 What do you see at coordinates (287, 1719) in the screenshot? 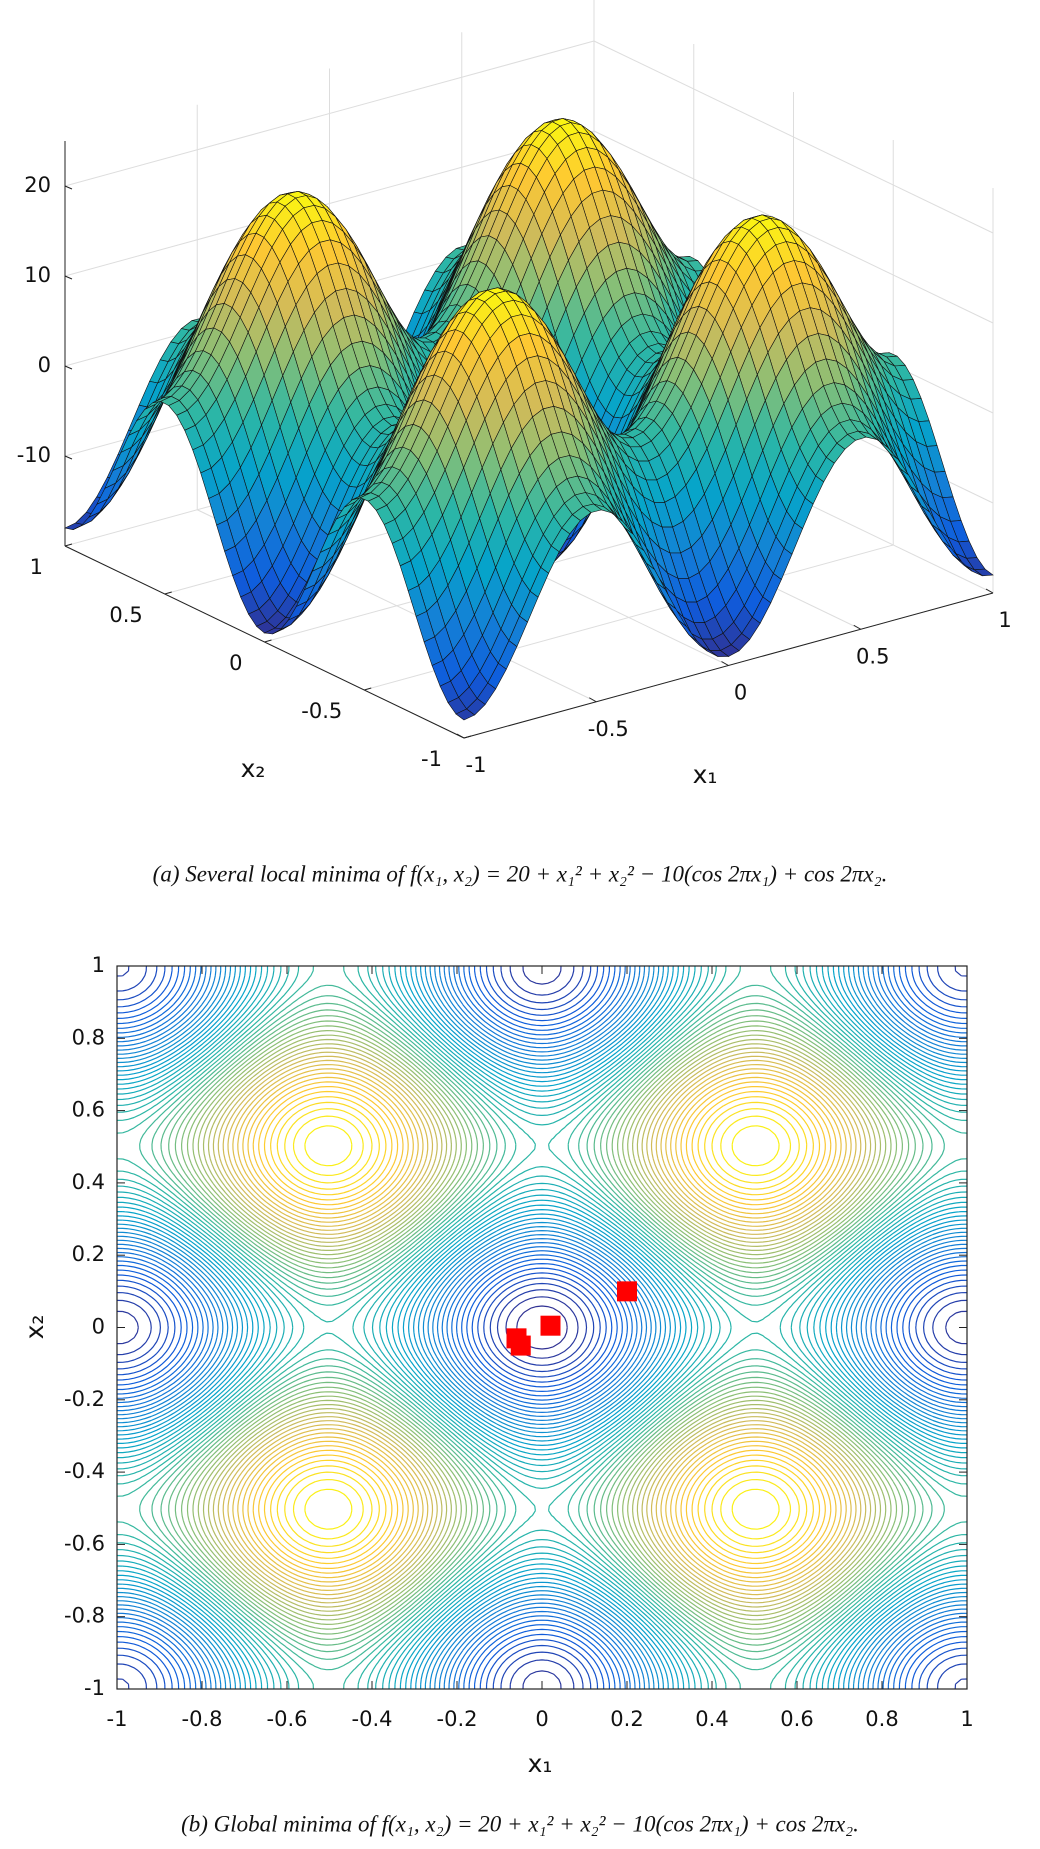
I see `x-tick-label: -0.6` at bounding box center [287, 1719].